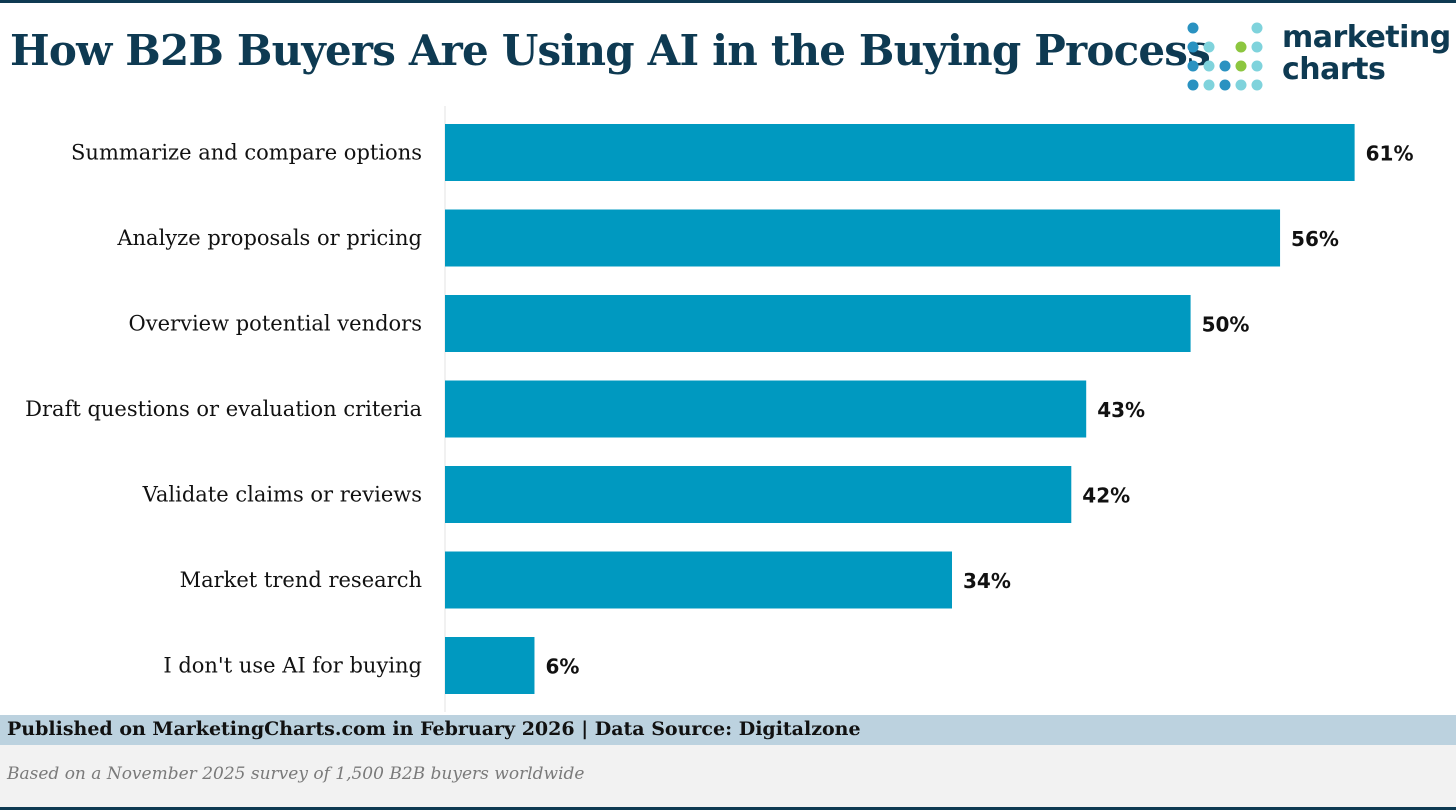  What do you see at coordinates (1390, 154) in the screenshot?
I see `data-label: 61%` at bounding box center [1390, 154].